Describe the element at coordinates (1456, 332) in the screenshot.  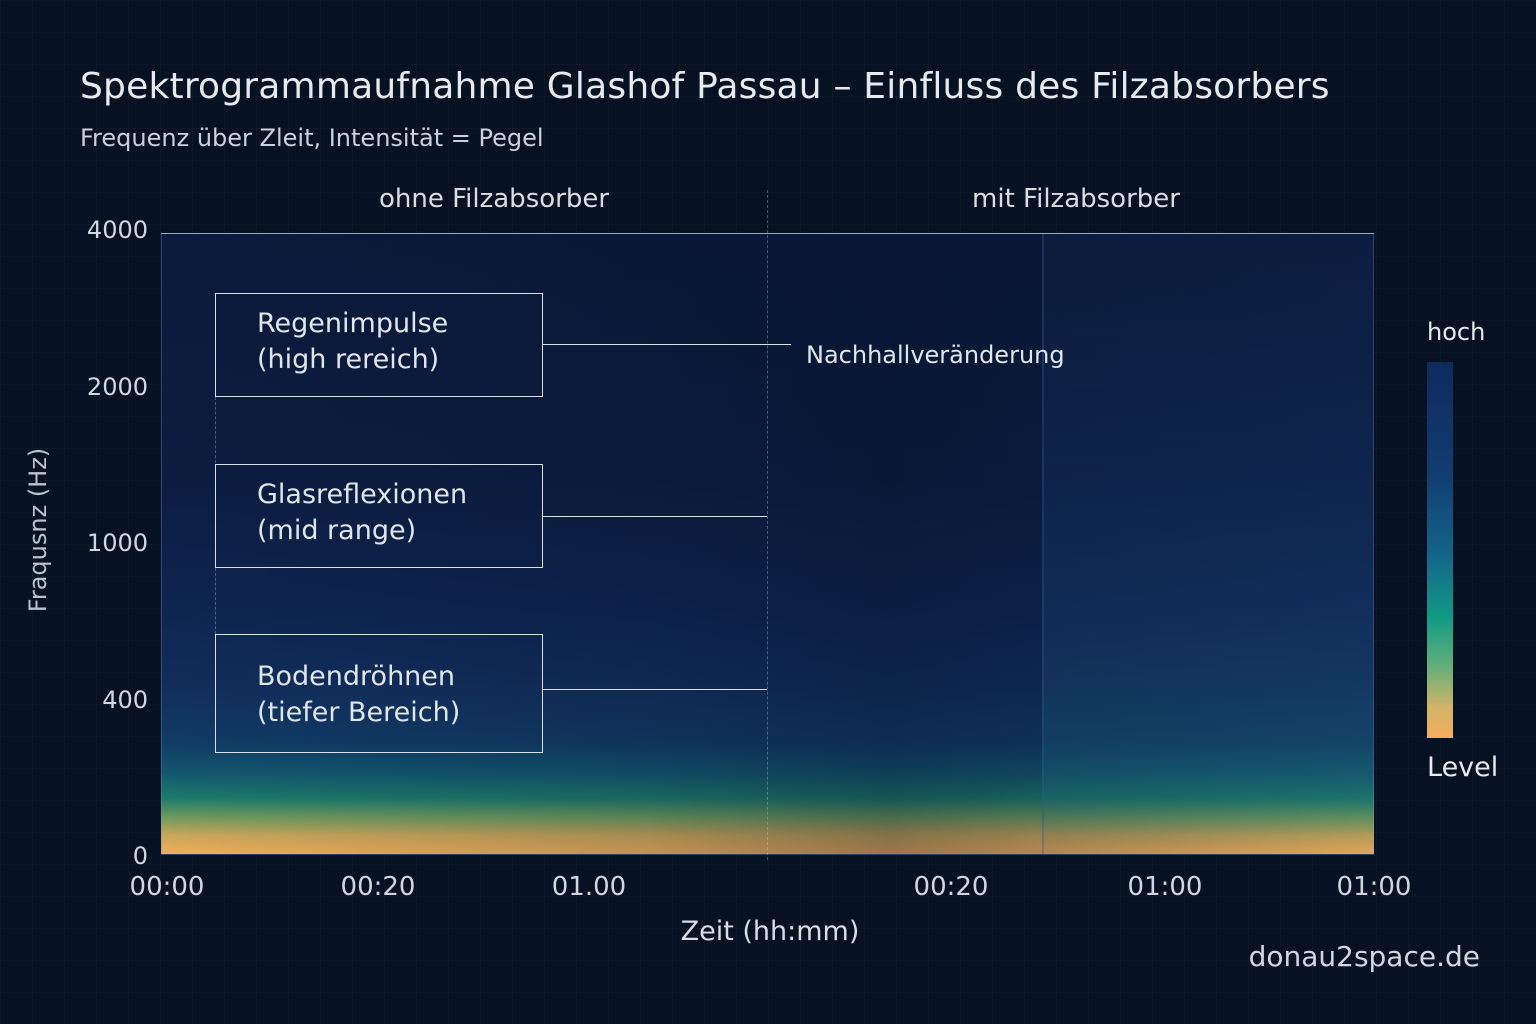
I see `colorbar-top-label: hoch` at that location.